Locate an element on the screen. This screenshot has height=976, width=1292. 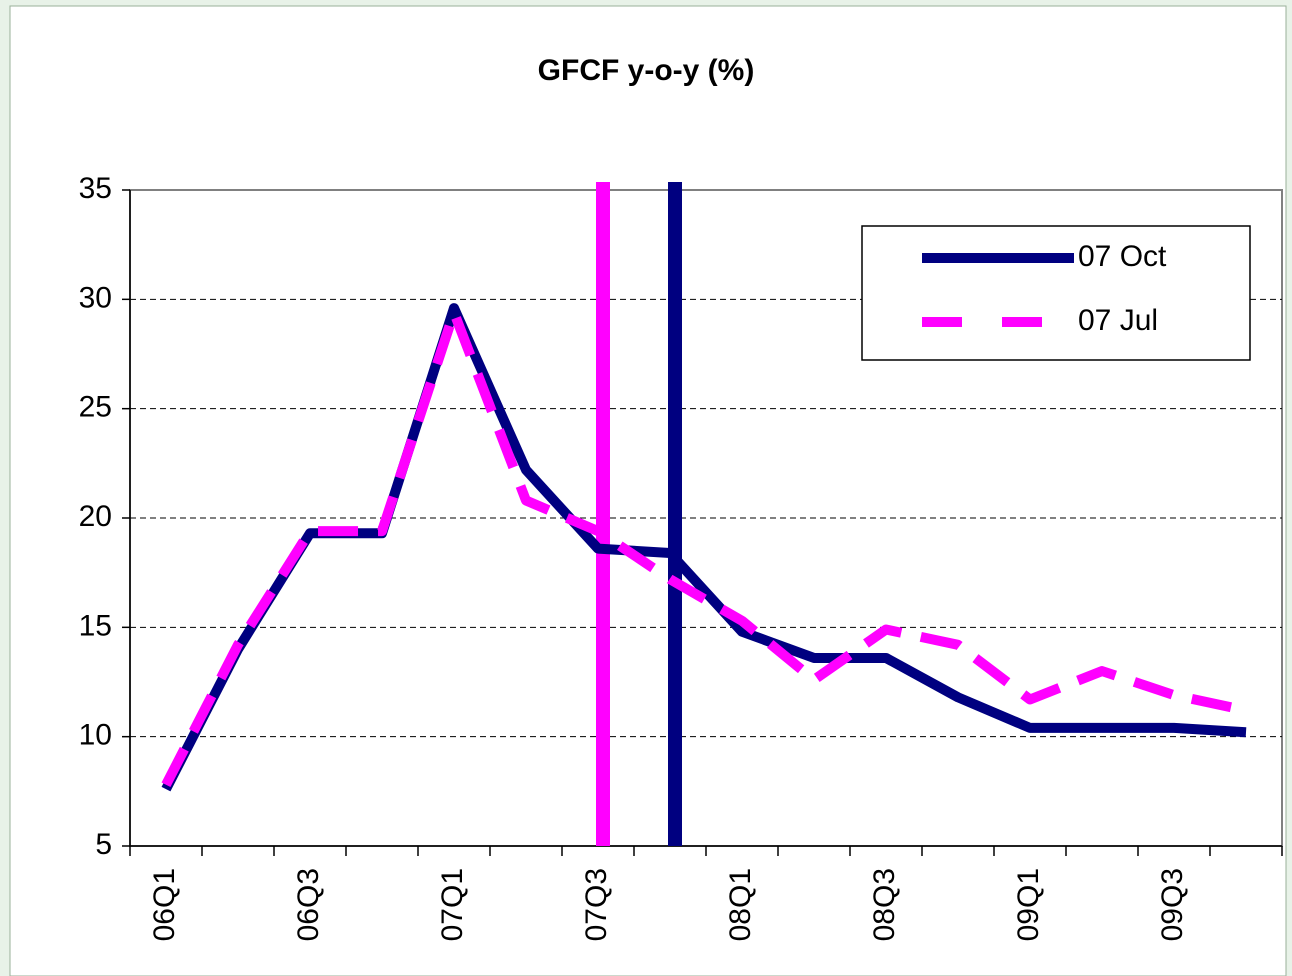
y-tick-label: 35 is located at coordinates (95, 188).